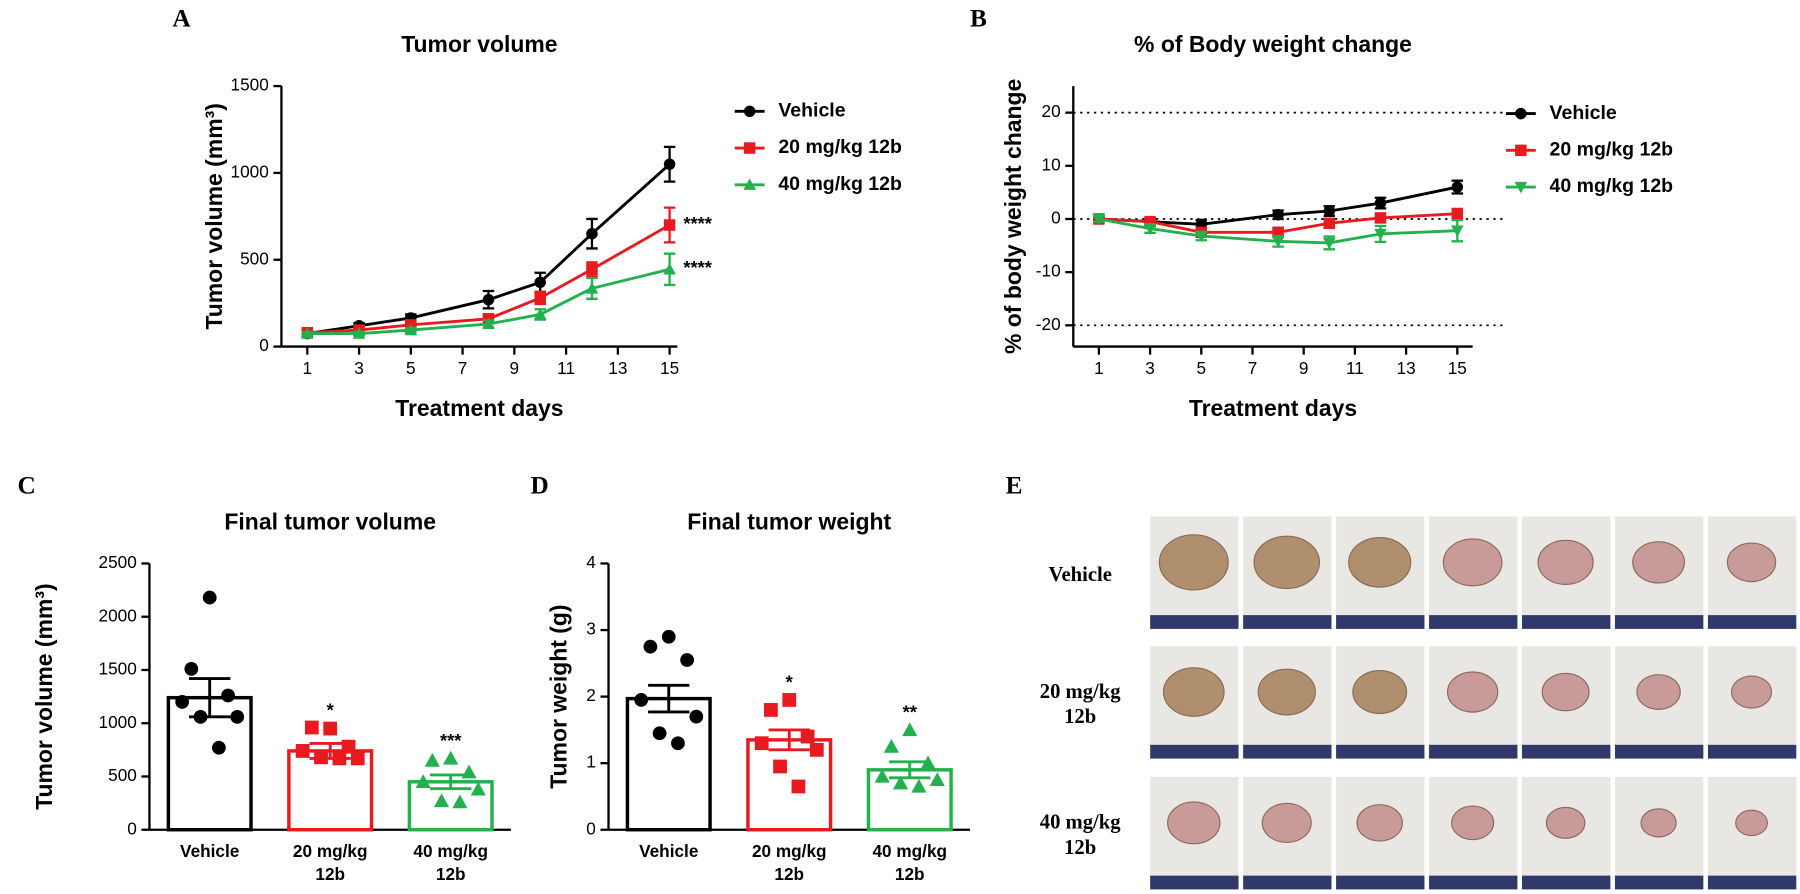 This screenshot has width=1800, height=894. What do you see at coordinates (1081, 692) in the screenshot?
I see `row-label: 20 mg/kg` at bounding box center [1081, 692].